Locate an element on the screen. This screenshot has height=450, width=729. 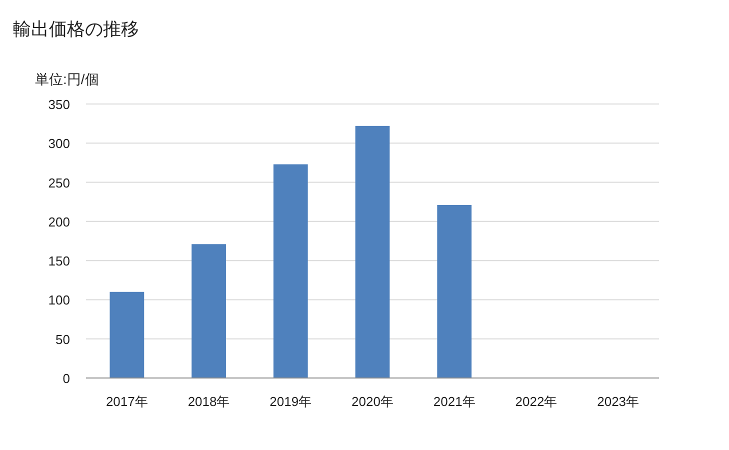
x-tick-label: 2021年 is located at coordinates (454, 401).